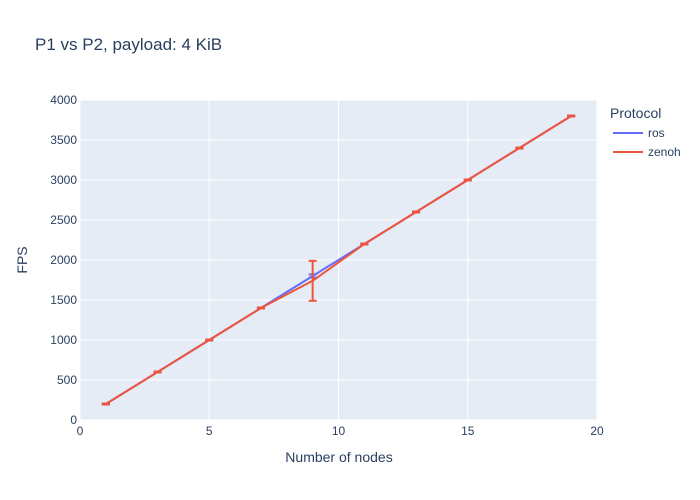 This screenshot has height=500, width=700. I want to click on y-tick-labels: 0 500 1000 1500 2000 2500 3000 3500 4000, so click(63, 260).